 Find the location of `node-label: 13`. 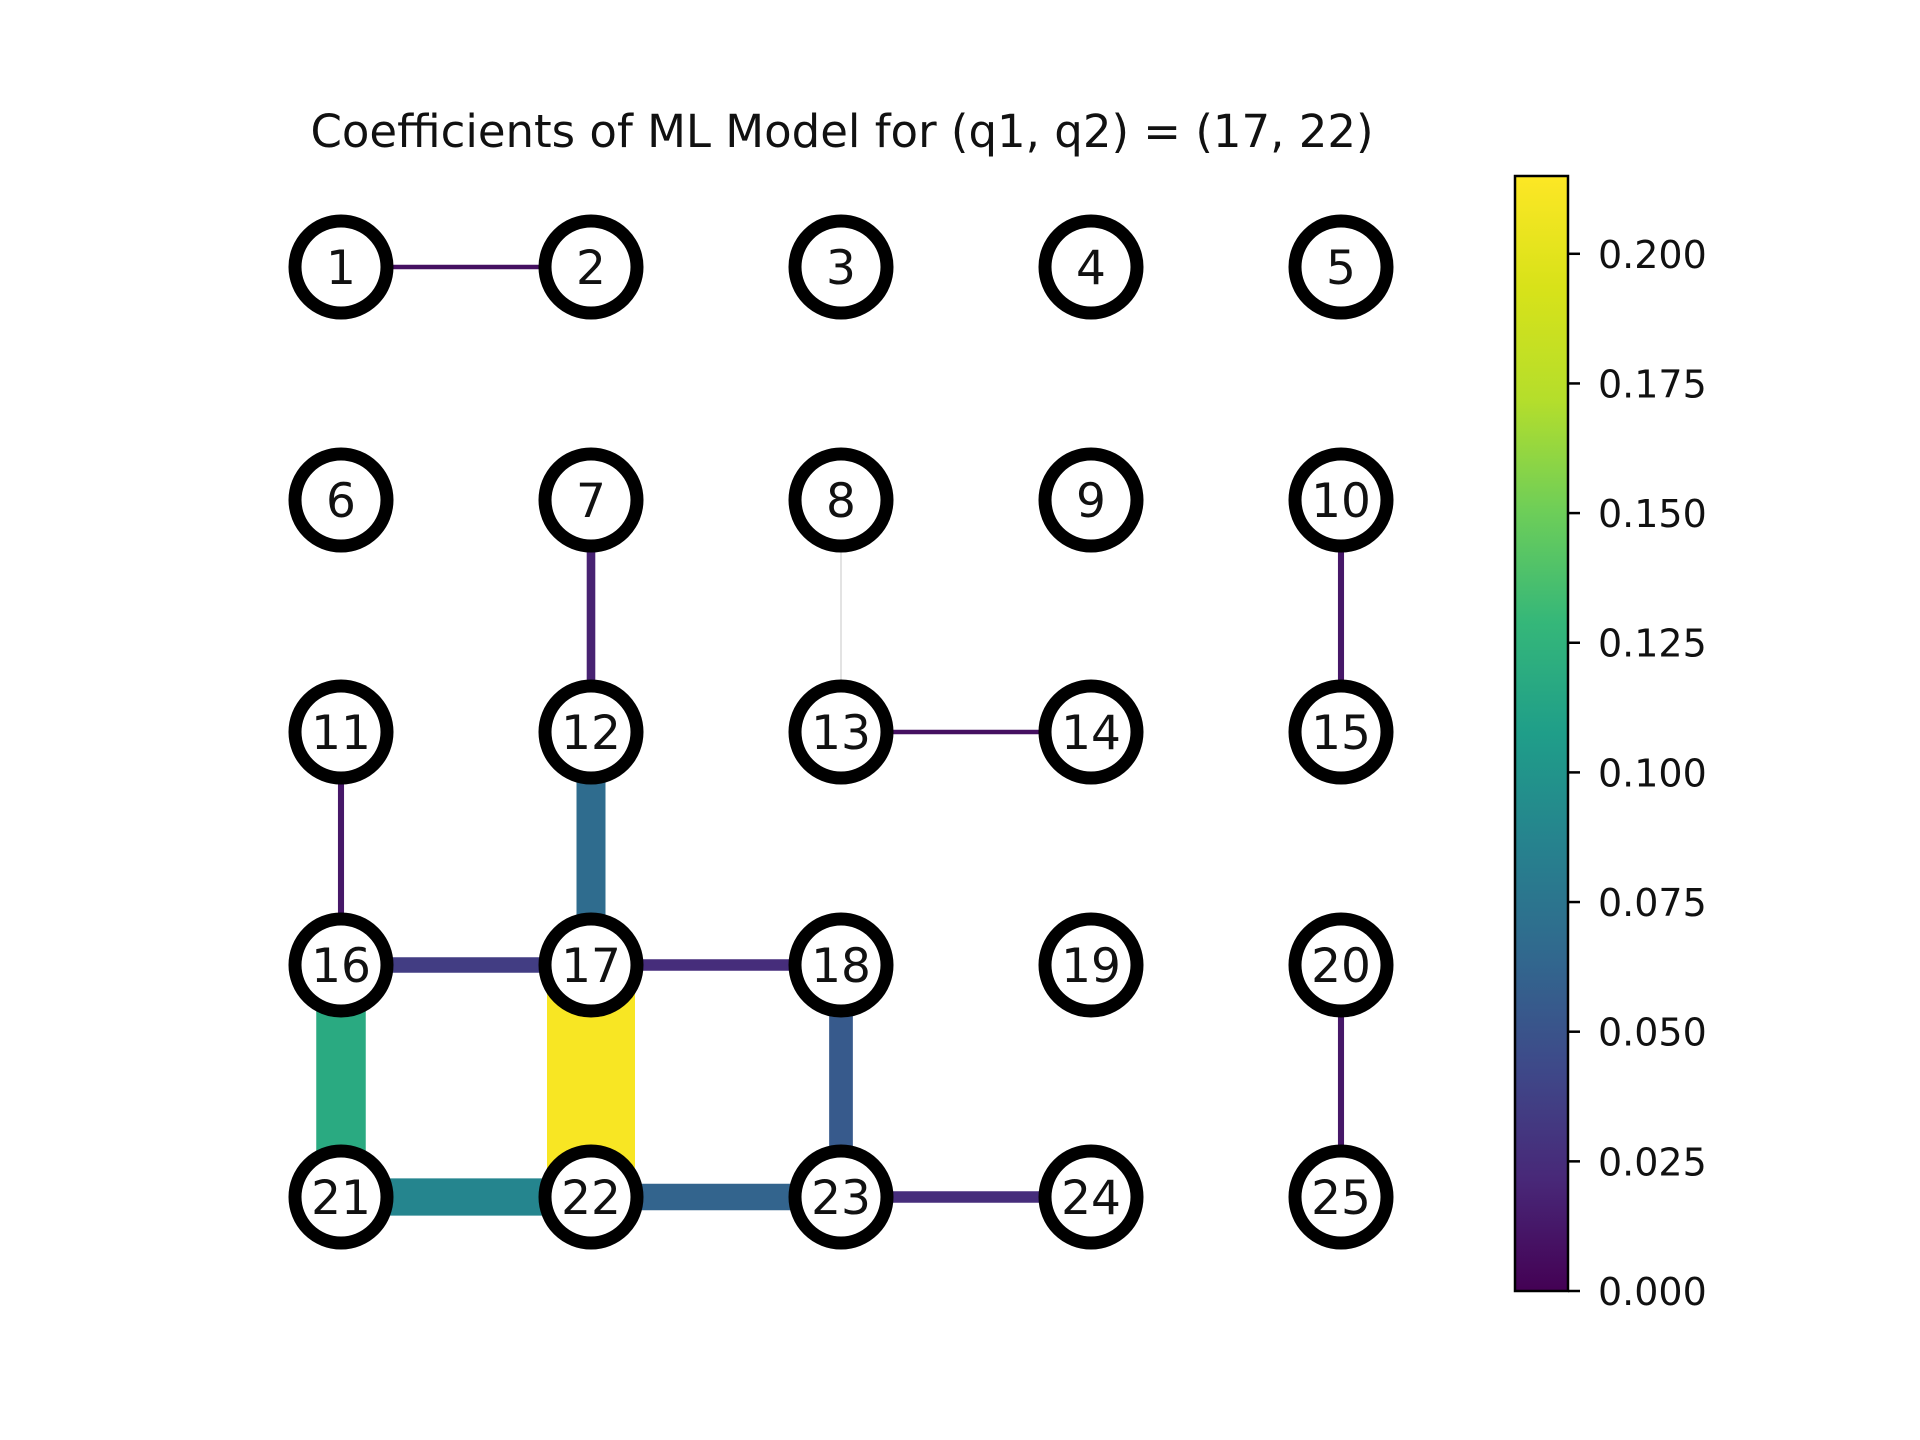

node-label: 13 is located at coordinates (841, 733).